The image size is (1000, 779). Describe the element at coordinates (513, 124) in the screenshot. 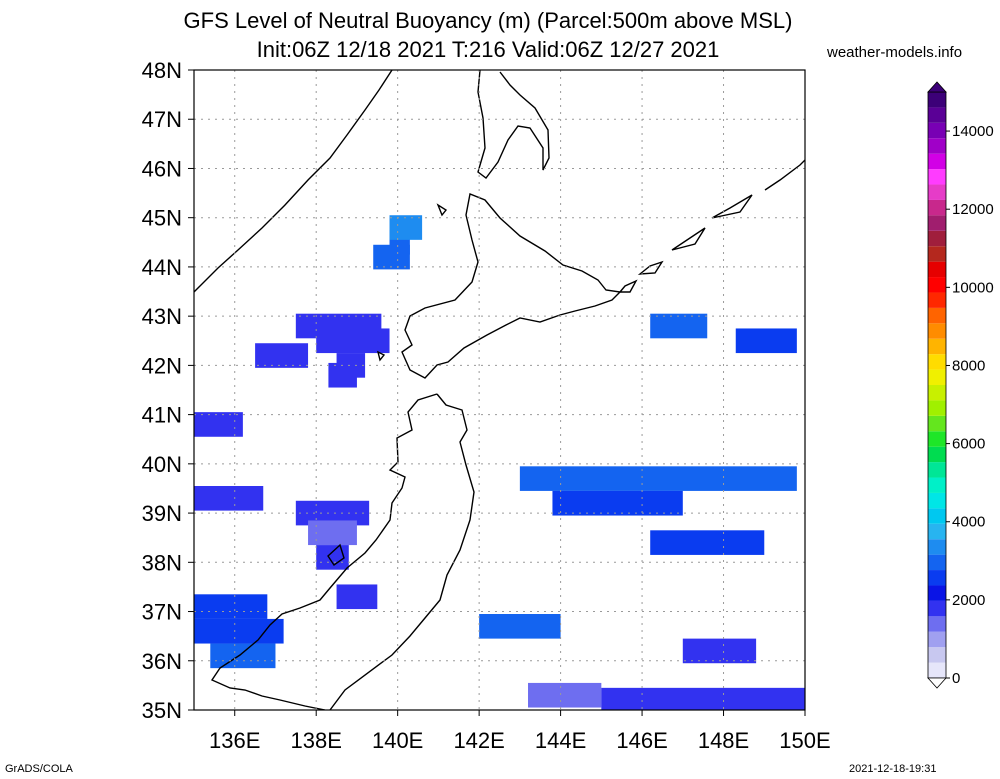

I see `coastline-sakhalin` at that location.